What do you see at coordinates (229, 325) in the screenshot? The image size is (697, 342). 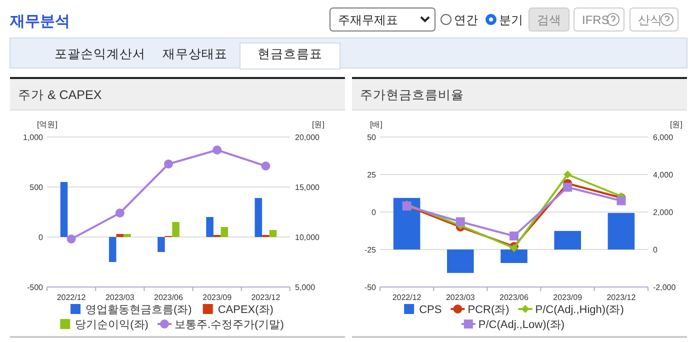 I see `legend-label: 보통주.수정주가(기말)` at bounding box center [229, 325].